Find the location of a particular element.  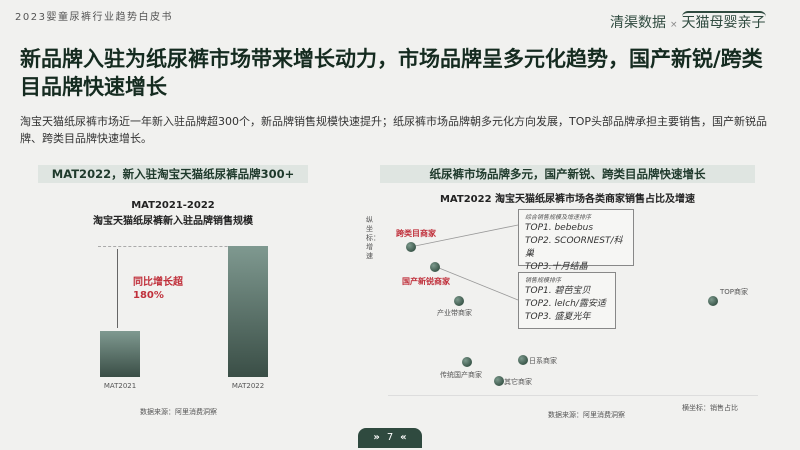

brand-logo: 清渠数据 × 天猫母婴亲子 is located at coordinates (688, 21).